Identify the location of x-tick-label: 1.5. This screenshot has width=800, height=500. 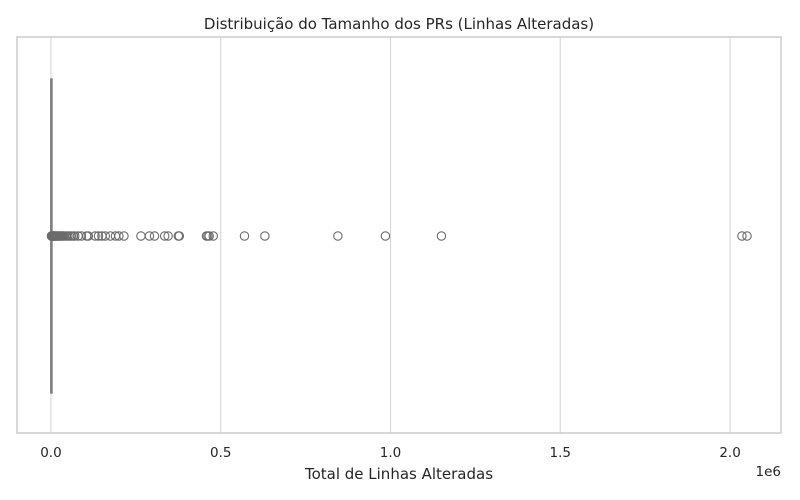
(560, 453).